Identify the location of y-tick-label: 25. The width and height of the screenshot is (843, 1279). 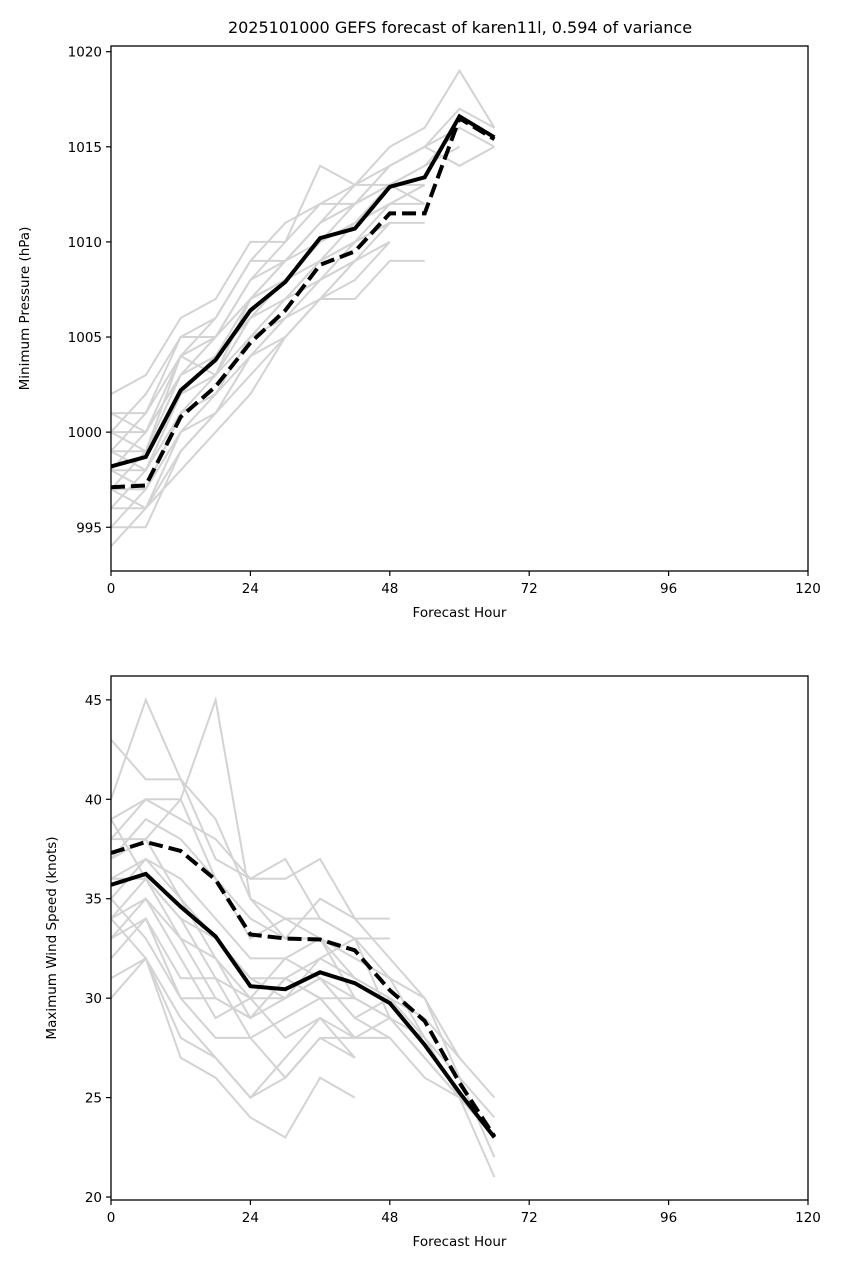
(93, 1099).